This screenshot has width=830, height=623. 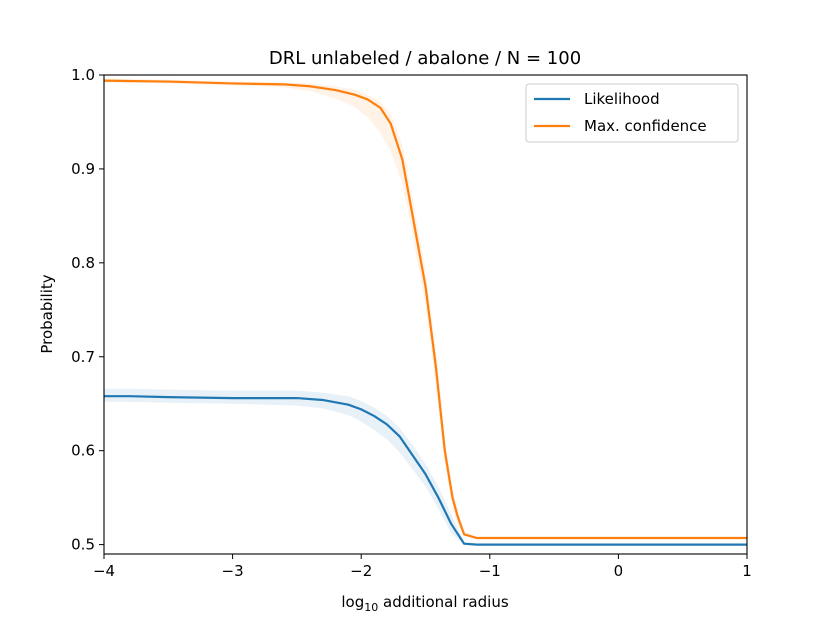 What do you see at coordinates (83, 75) in the screenshot?
I see `y-tick-label: 1.0` at bounding box center [83, 75].